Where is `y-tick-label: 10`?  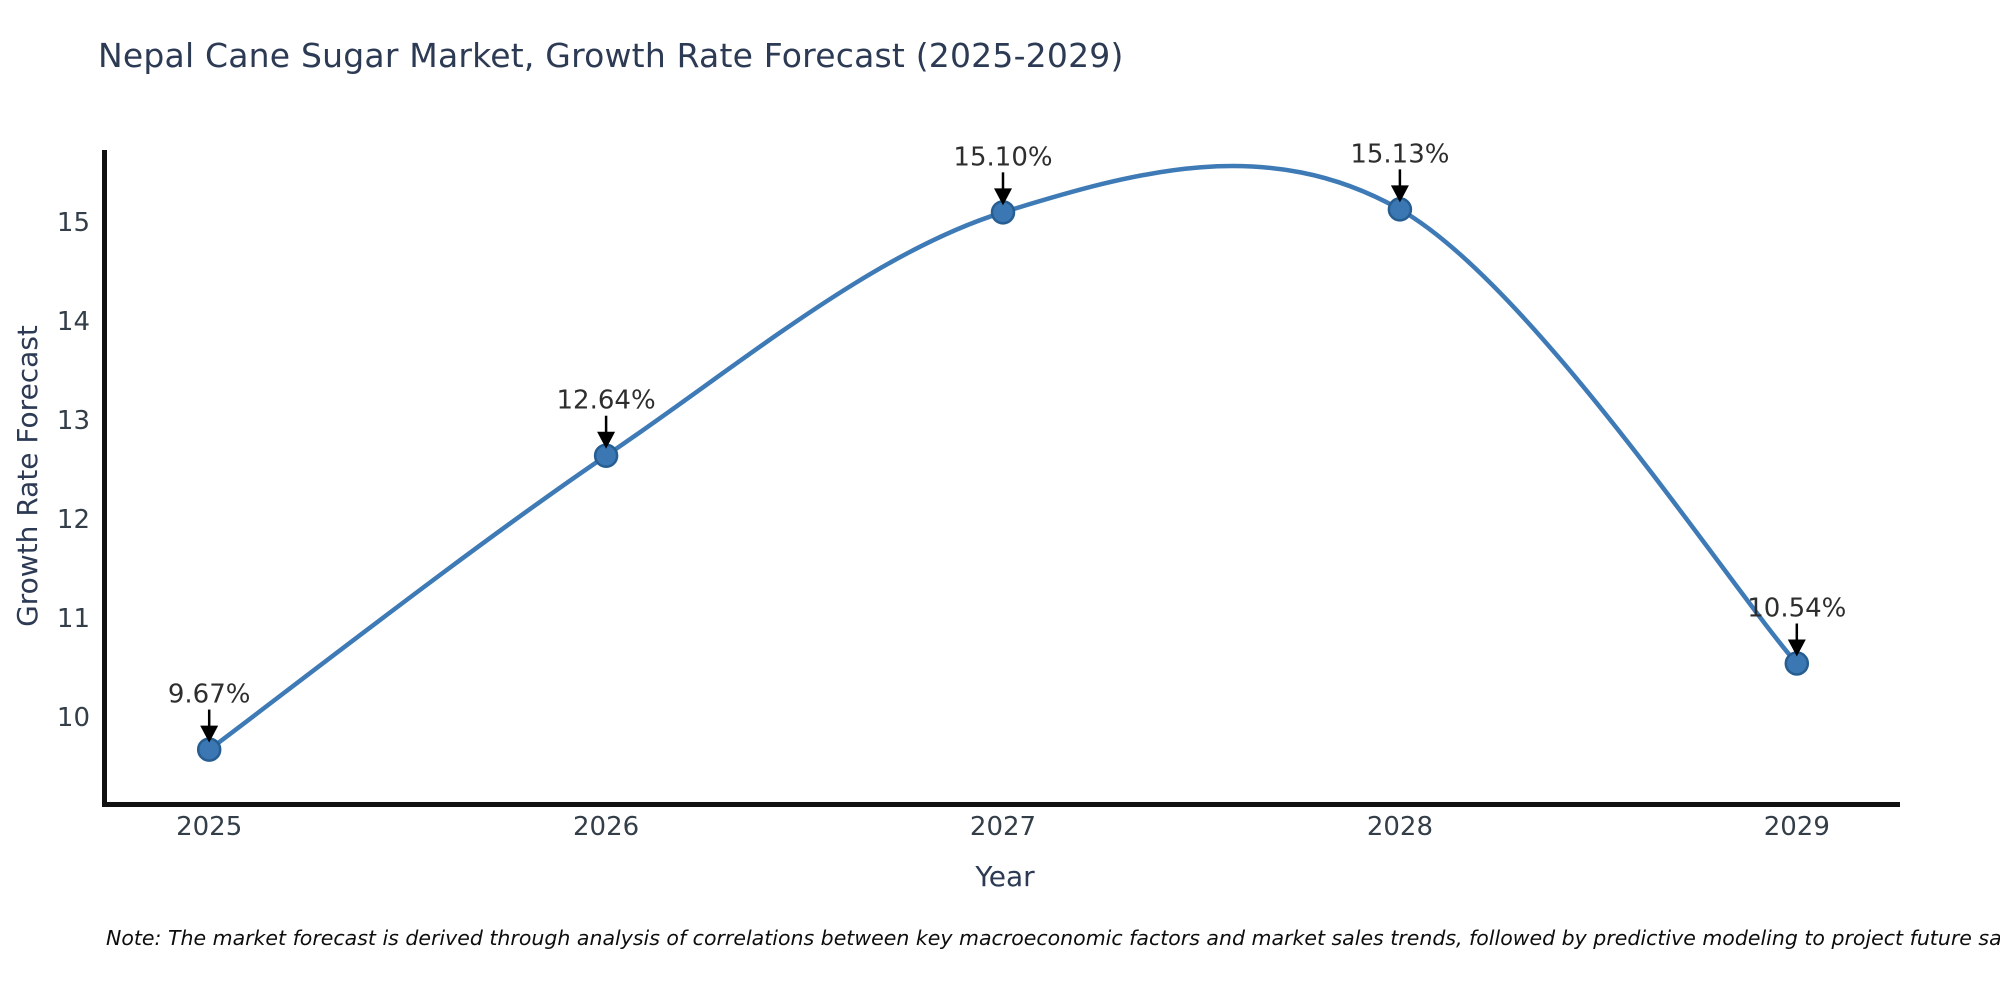
y-tick-label: 10 is located at coordinates (73, 718).